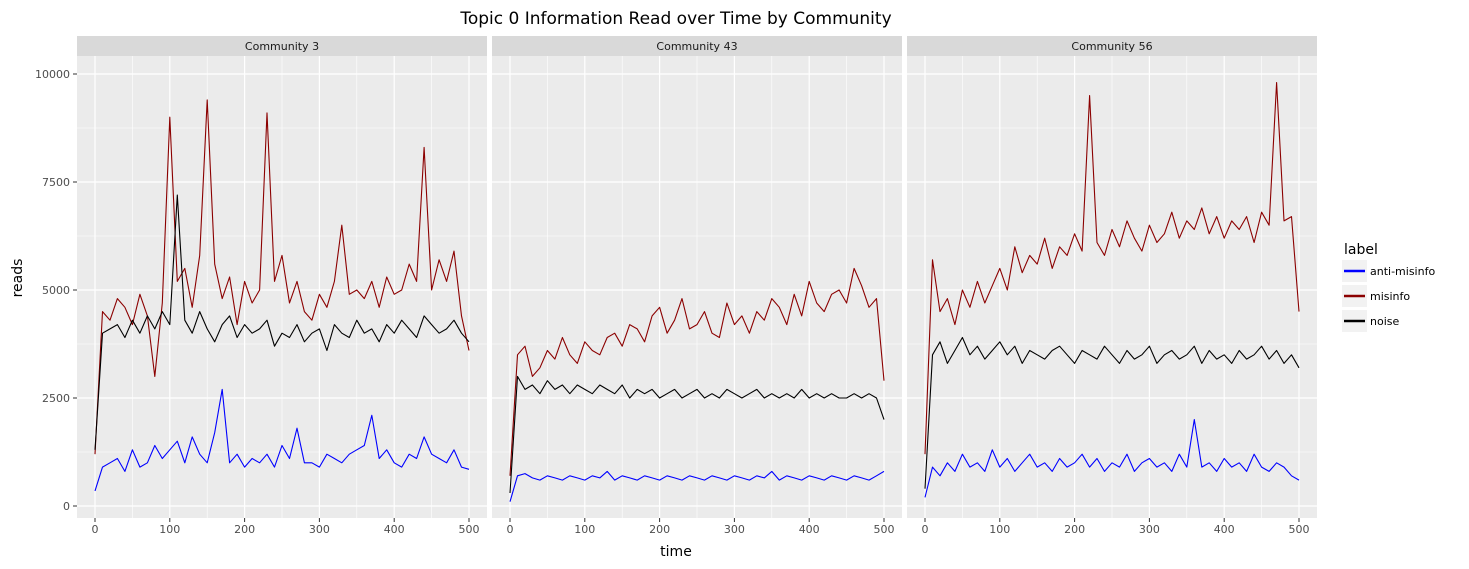 The height and width of the screenshot is (569, 1469). I want to click on legend-label-noise: noise, so click(1384, 321).